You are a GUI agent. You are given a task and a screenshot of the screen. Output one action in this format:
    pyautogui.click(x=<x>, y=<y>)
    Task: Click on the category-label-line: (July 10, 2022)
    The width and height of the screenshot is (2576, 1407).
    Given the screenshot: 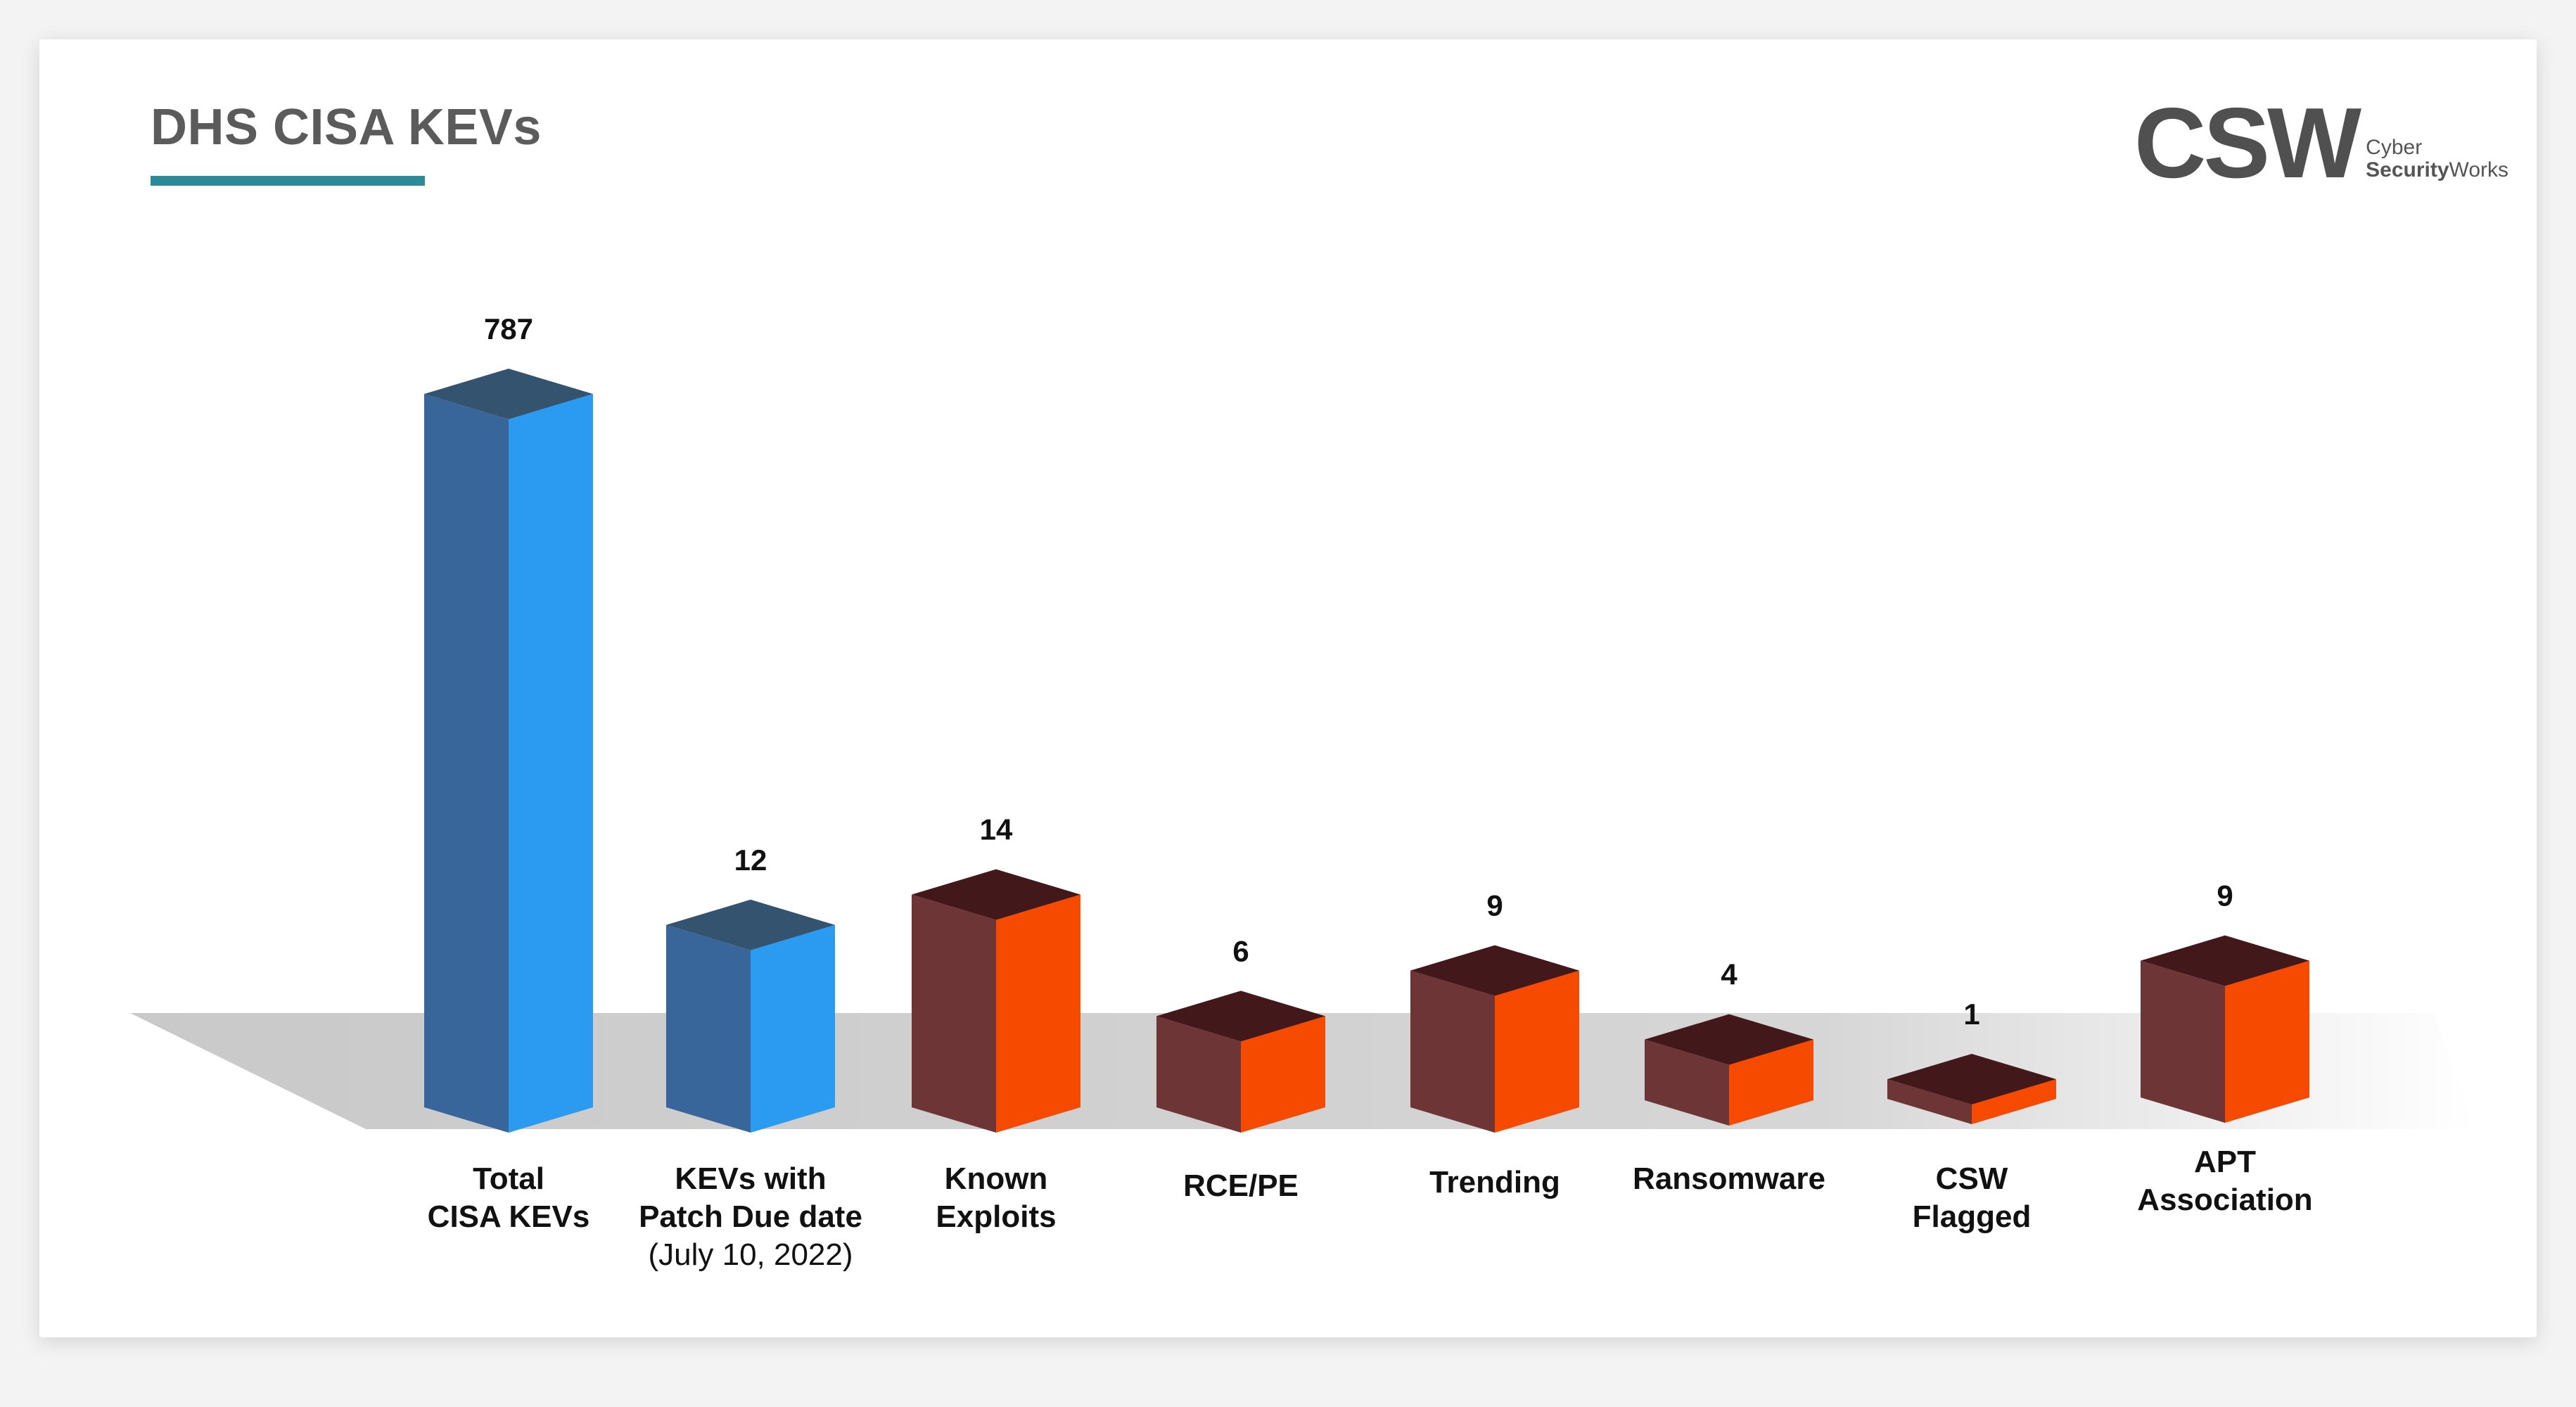 What is the action you would take?
    pyautogui.click(x=750, y=1254)
    